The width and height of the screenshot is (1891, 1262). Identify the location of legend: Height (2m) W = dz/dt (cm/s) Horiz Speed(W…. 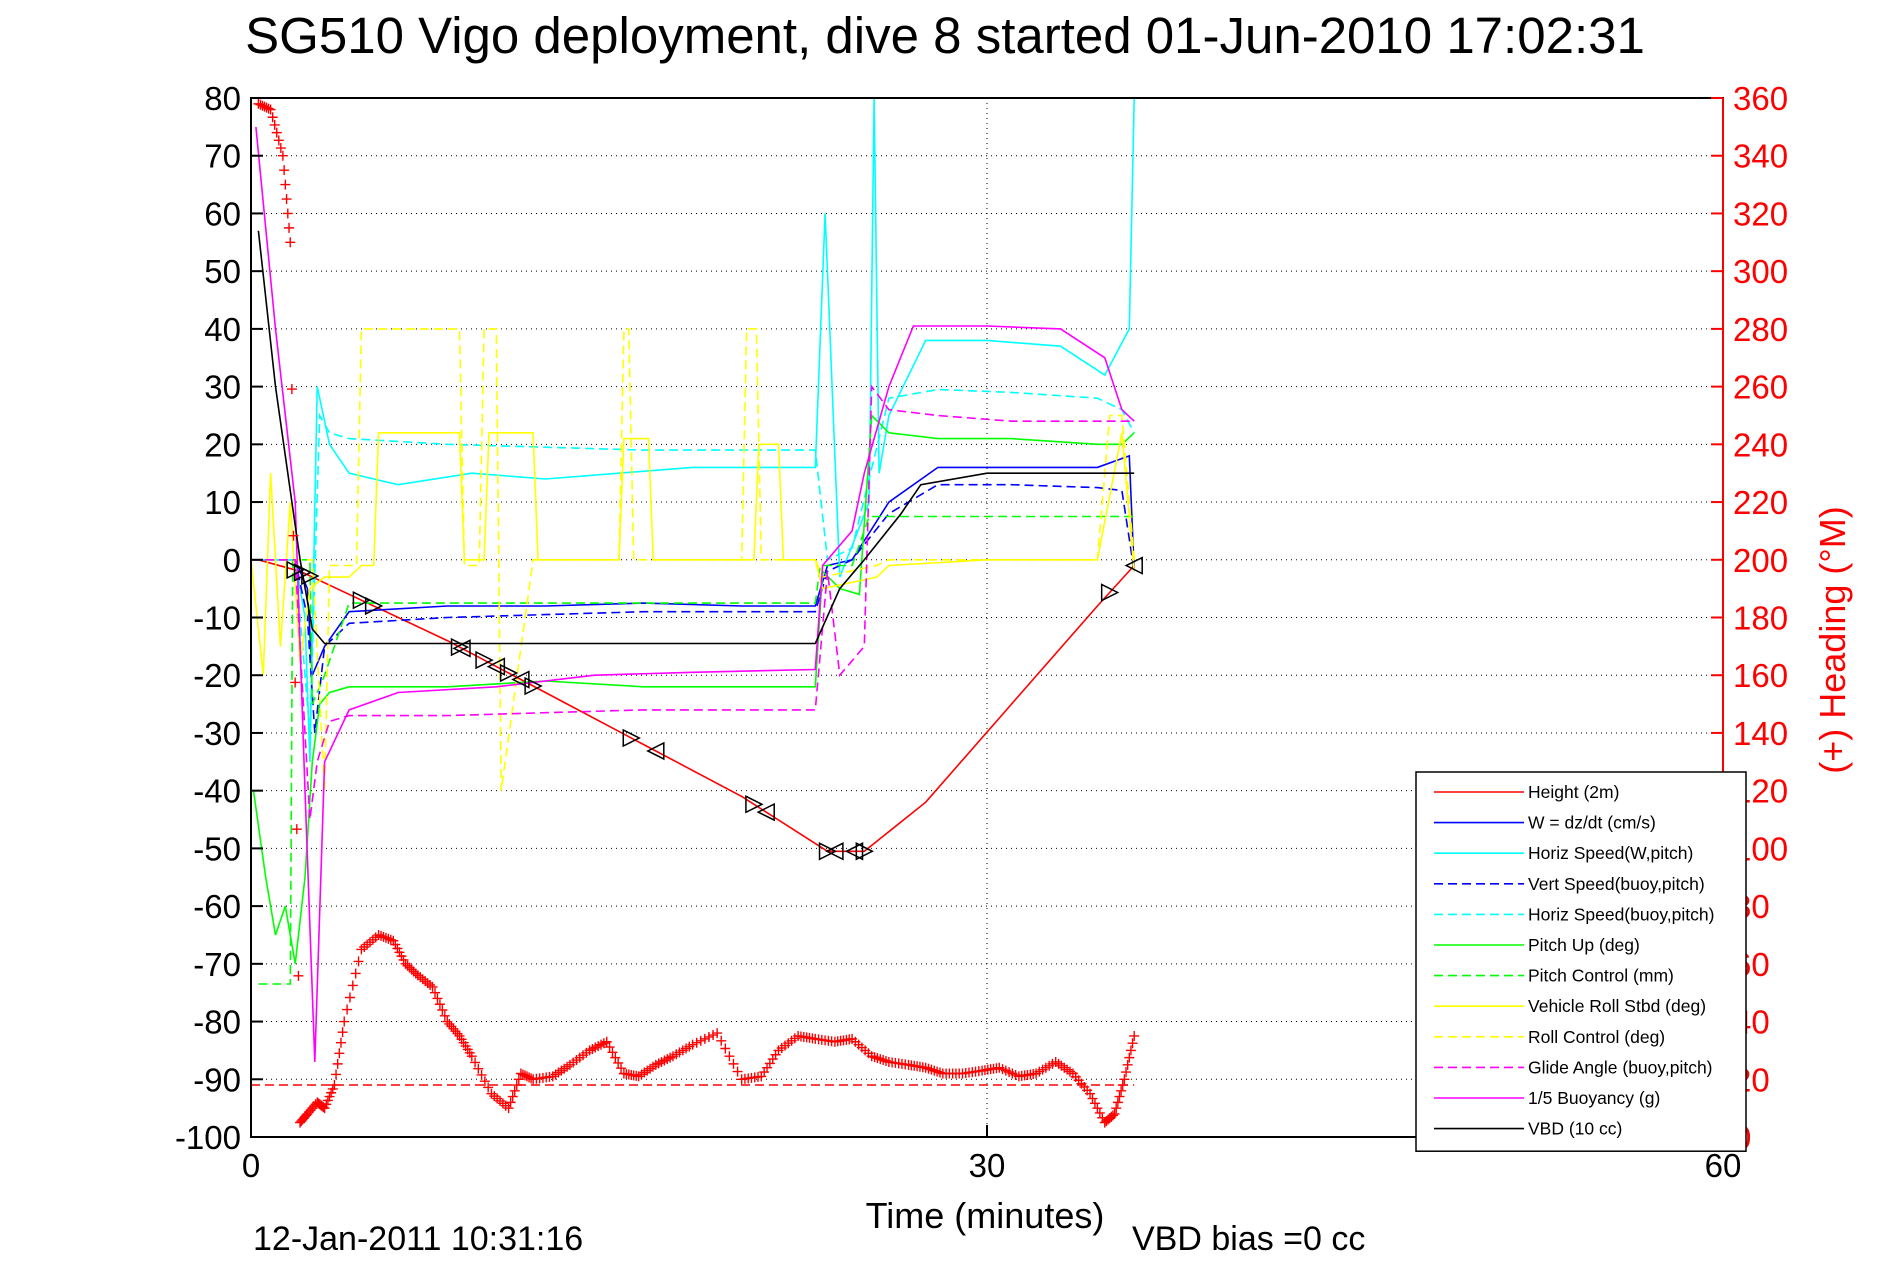
(1581, 961).